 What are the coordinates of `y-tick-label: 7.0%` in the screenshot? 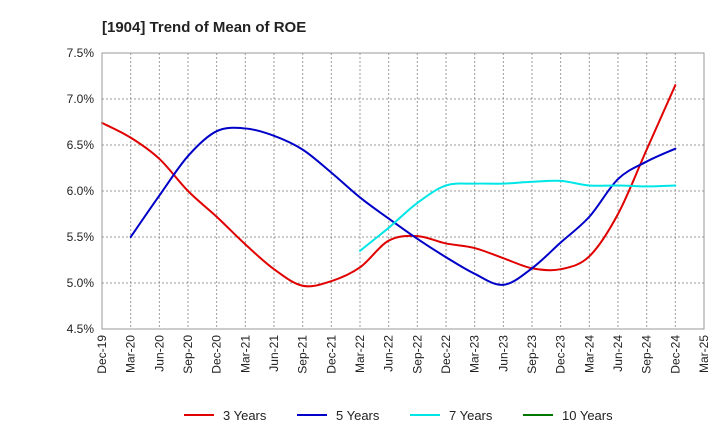 It's located at (81, 99).